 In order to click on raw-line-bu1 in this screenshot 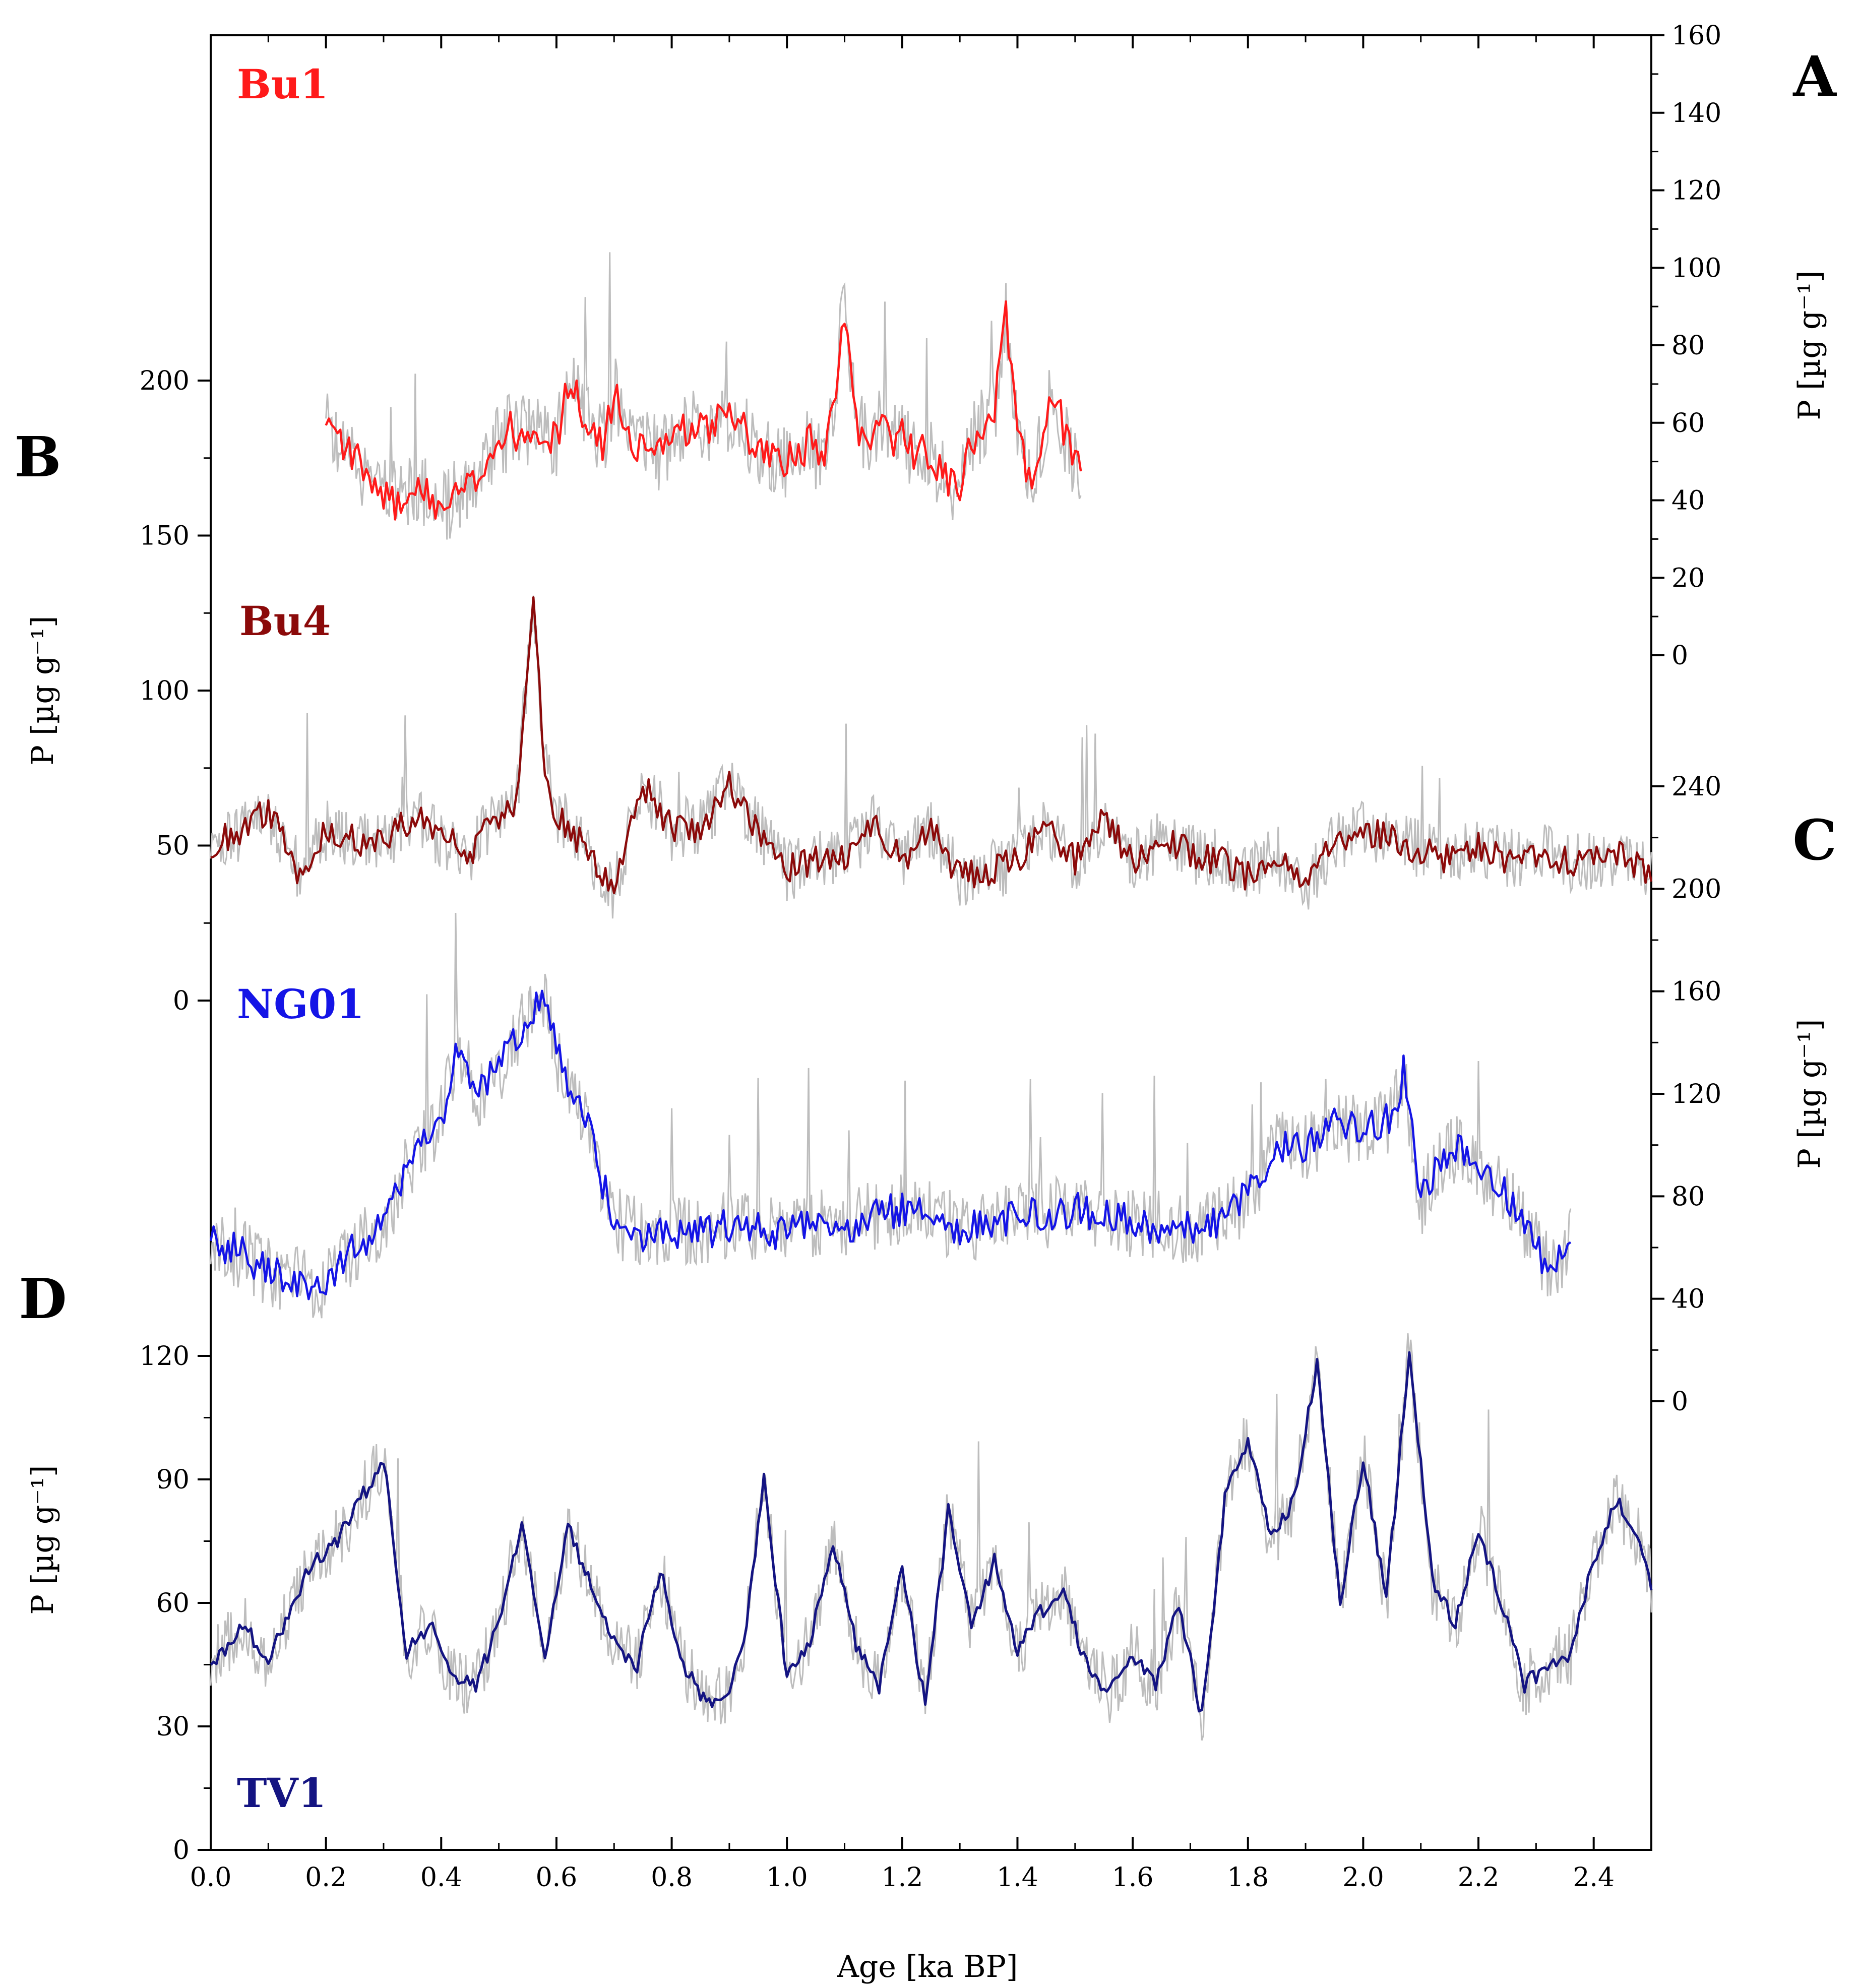, I will do `click(704, 396)`.